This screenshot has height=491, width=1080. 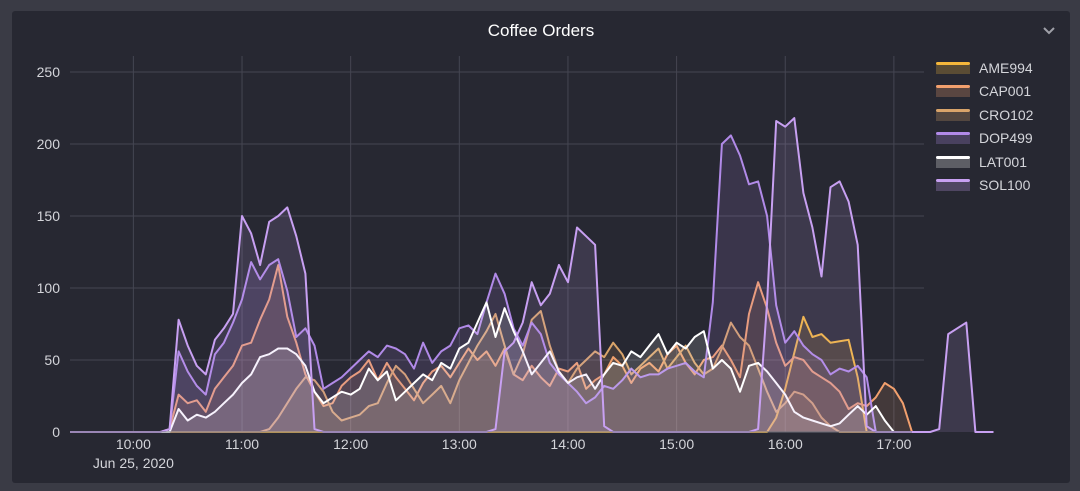 What do you see at coordinates (56, 432) in the screenshot?
I see `y-tick-label: 0` at bounding box center [56, 432].